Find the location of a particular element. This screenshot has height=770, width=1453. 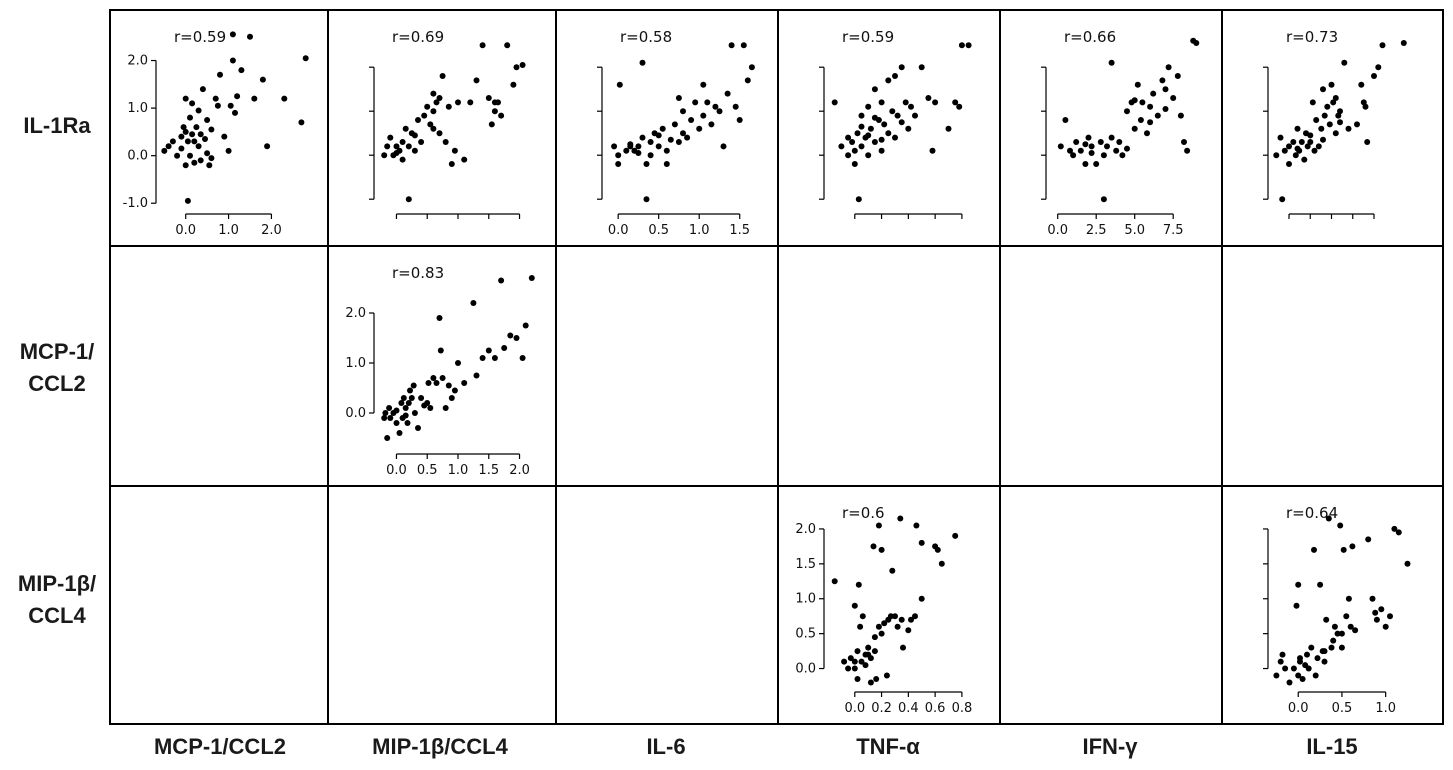

scatter-plot-0: 0.0 1.0 2.0 -1.0 0.0 1.0 2.0 r=0.59 is located at coordinates (216, 133).